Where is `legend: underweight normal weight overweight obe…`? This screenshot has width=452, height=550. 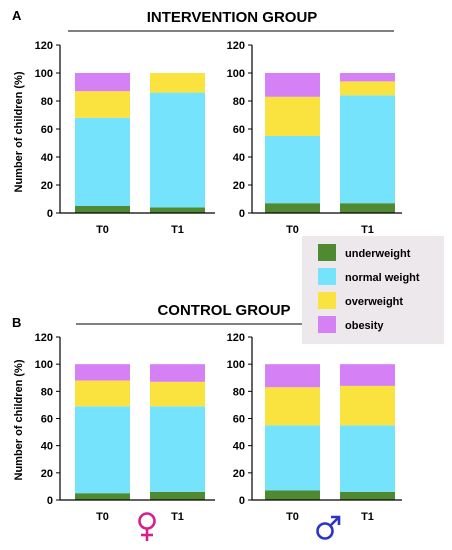
legend: underweight normal weight overweight obe… is located at coordinates (373, 290).